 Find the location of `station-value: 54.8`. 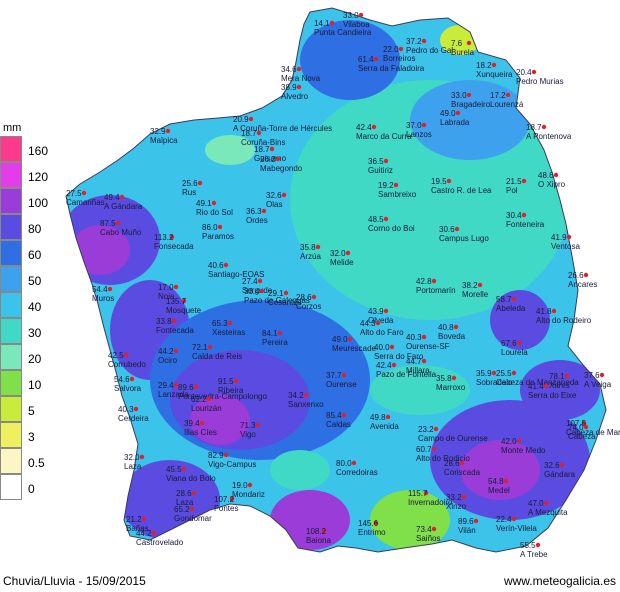

station-value: 54.8 is located at coordinates (496, 481).